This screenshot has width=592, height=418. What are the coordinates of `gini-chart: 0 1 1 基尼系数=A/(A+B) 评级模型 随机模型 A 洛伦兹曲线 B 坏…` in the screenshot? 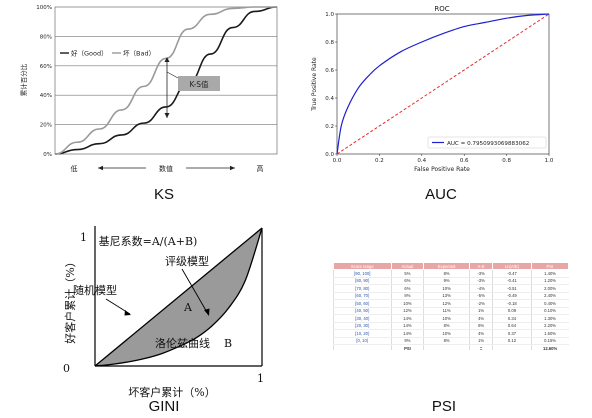 It's located at (163, 312).